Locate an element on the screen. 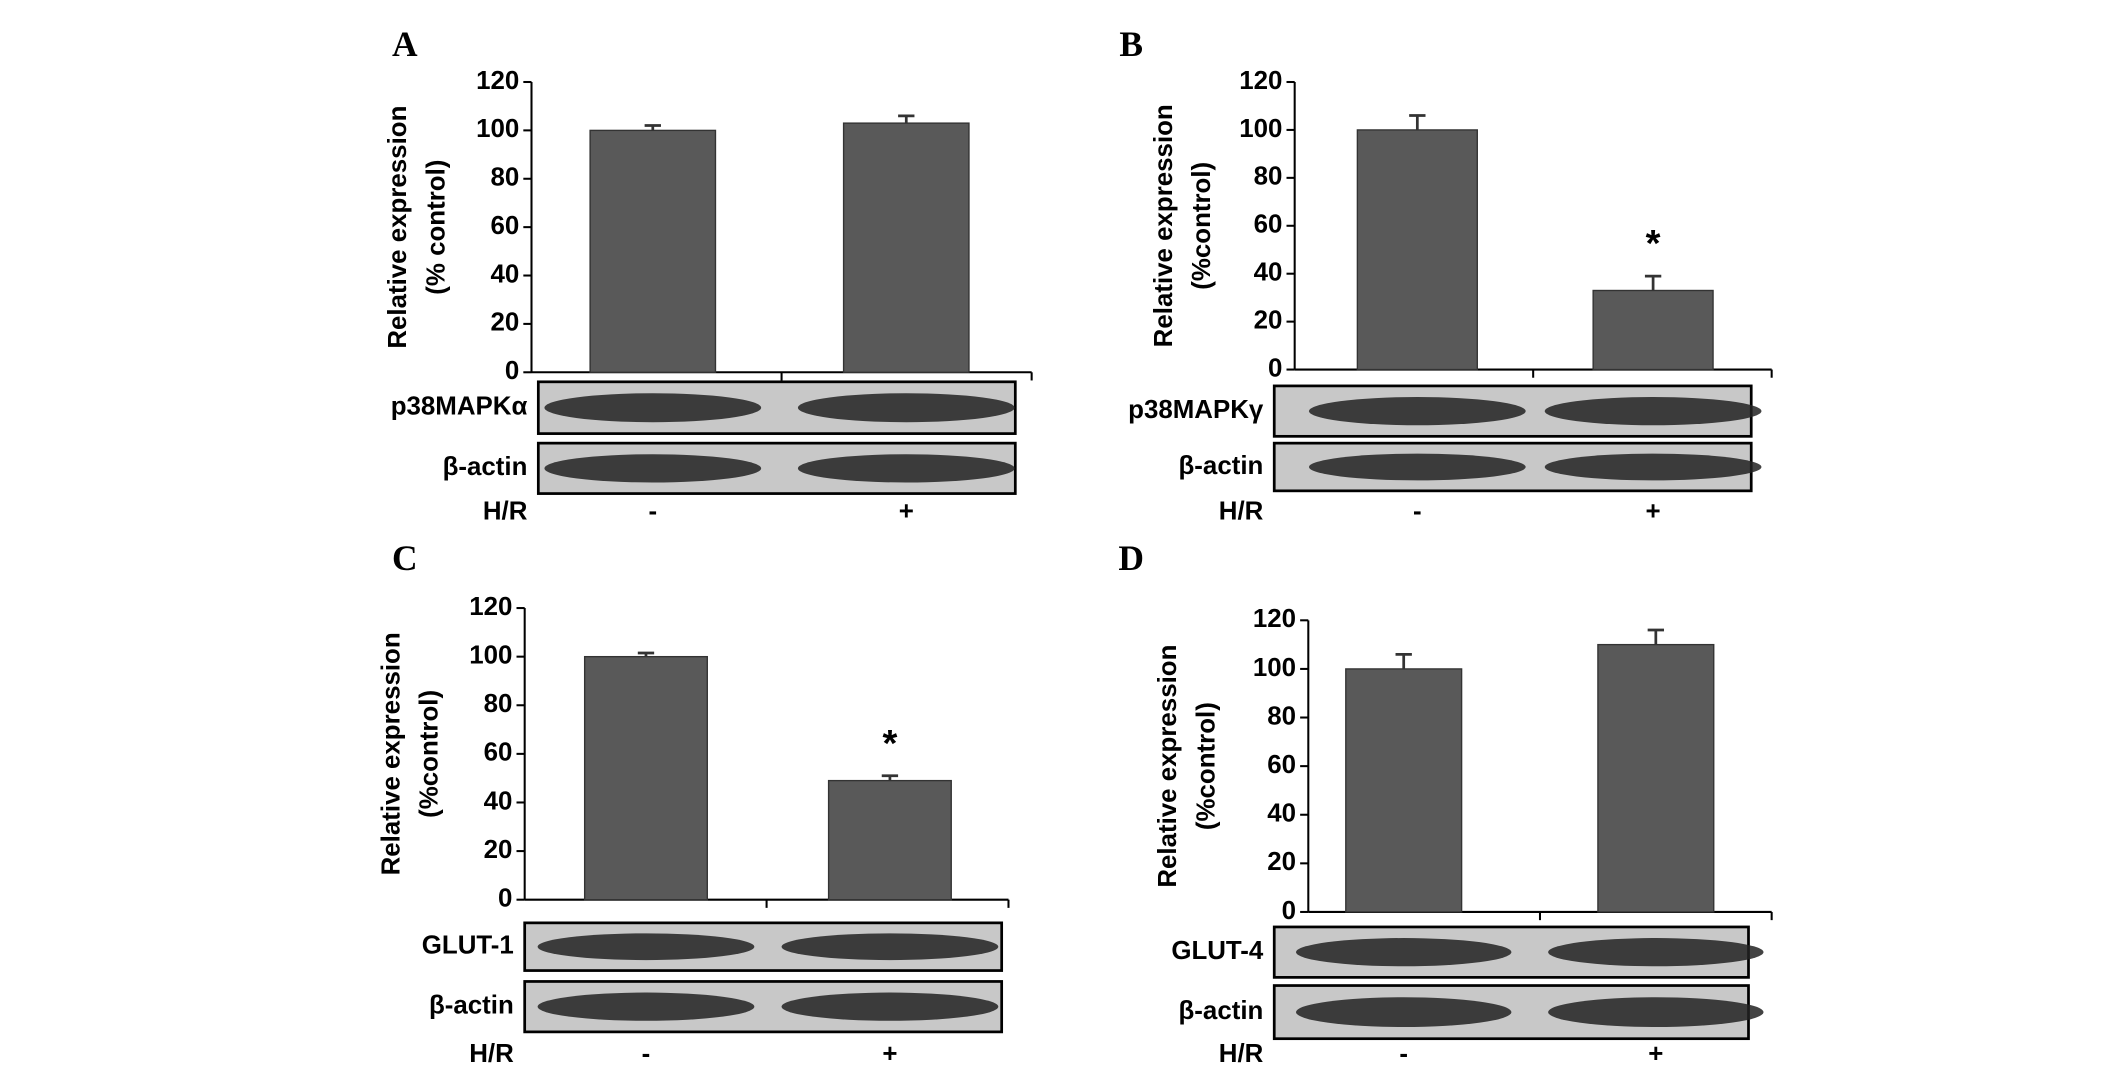 The height and width of the screenshot is (1073, 2126). blot-label: GLUT-4 is located at coordinates (1217, 951).